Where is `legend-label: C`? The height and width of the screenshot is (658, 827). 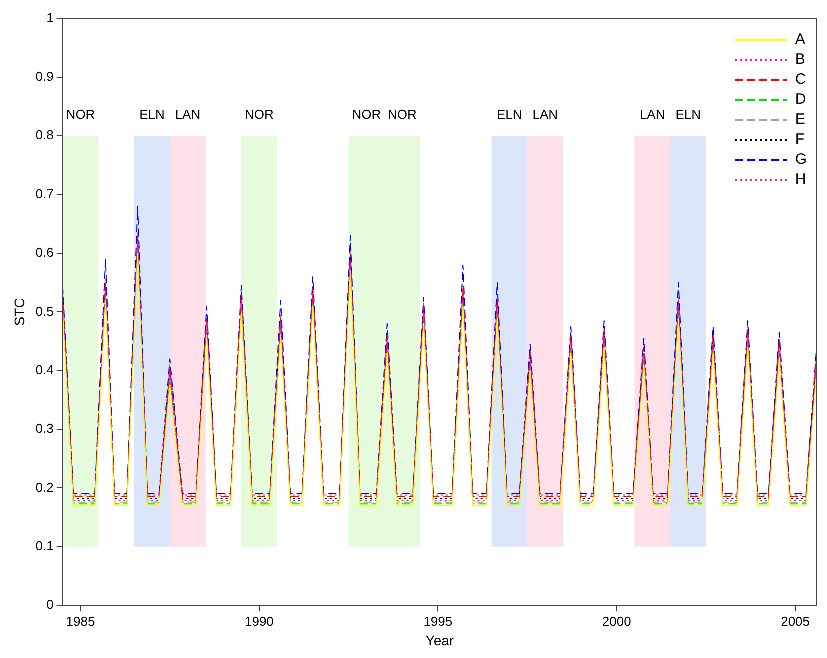 legend-label: C is located at coordinates (800, 80).